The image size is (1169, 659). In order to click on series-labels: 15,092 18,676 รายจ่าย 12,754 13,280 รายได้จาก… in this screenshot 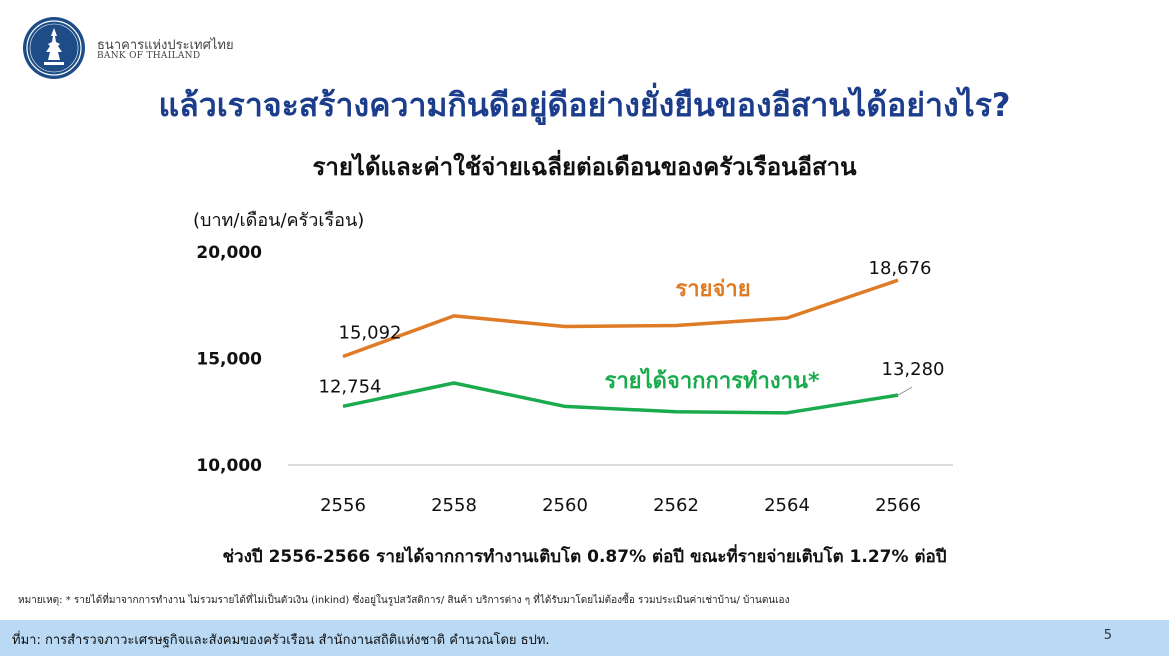, I will do `click(632, 327)`.